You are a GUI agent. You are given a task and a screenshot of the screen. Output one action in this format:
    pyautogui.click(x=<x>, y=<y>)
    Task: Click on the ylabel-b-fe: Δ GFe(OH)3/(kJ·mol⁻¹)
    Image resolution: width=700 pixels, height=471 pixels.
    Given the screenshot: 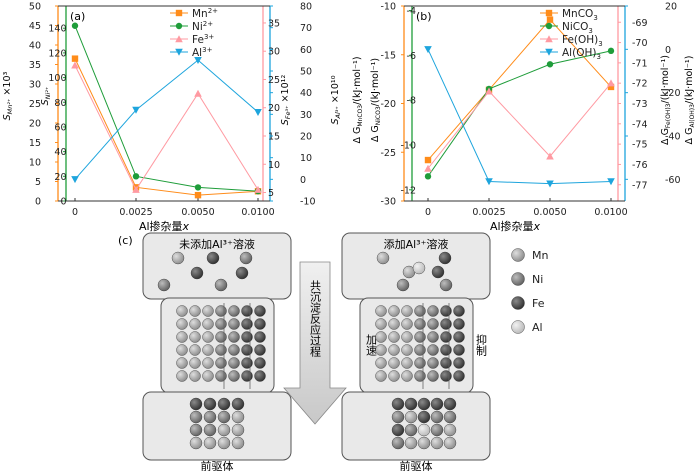 What is the action you would take?
    pyautogui.click(x=666, y=100)
    